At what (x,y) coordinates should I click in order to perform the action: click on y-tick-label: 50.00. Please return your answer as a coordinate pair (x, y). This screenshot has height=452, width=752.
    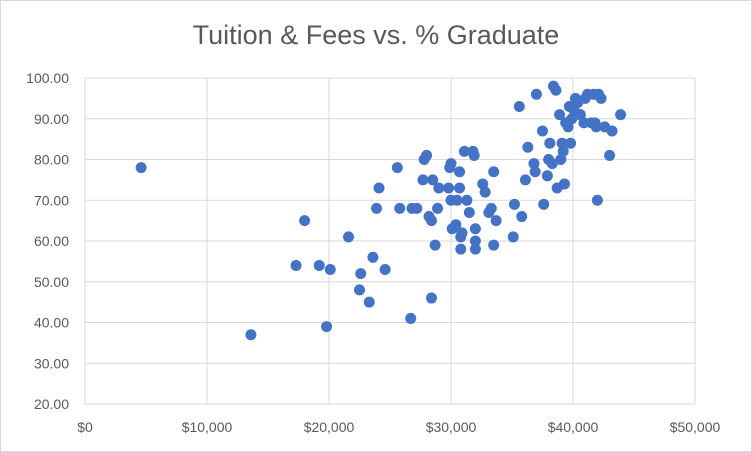
    Looking at the image, I should click on (51, 282).